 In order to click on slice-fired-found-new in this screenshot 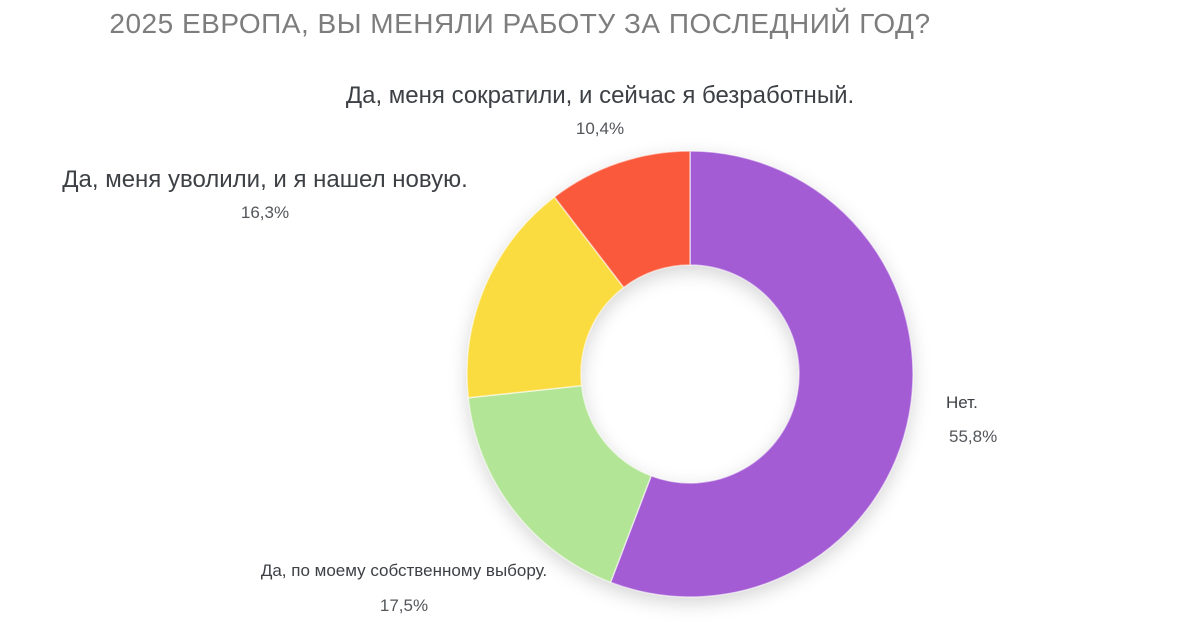, I will do `click(545, 297)`.